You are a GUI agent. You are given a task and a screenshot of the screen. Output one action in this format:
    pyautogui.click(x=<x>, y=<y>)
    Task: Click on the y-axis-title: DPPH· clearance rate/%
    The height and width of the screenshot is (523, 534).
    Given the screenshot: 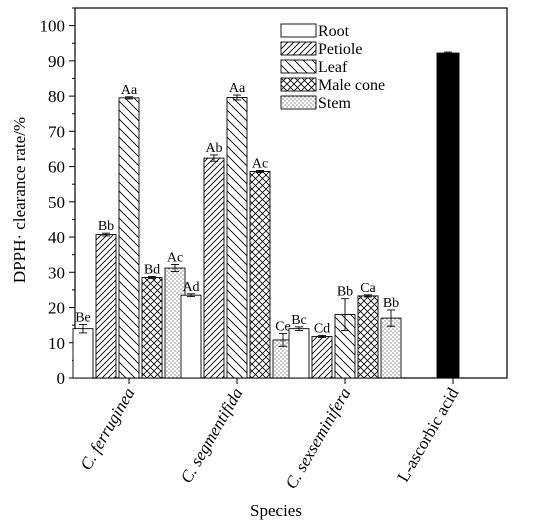 What is the action you would take?
    pyautogui.click(x=19, y=200)
    